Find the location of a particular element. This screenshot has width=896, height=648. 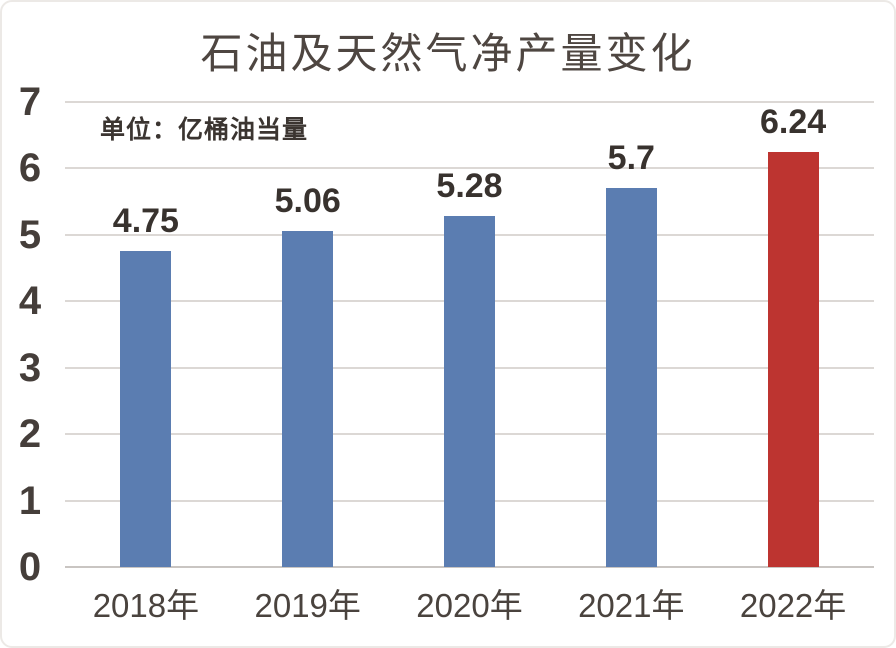

x-axis-tick-label: 2022年 is located at coordinates (793, 605).